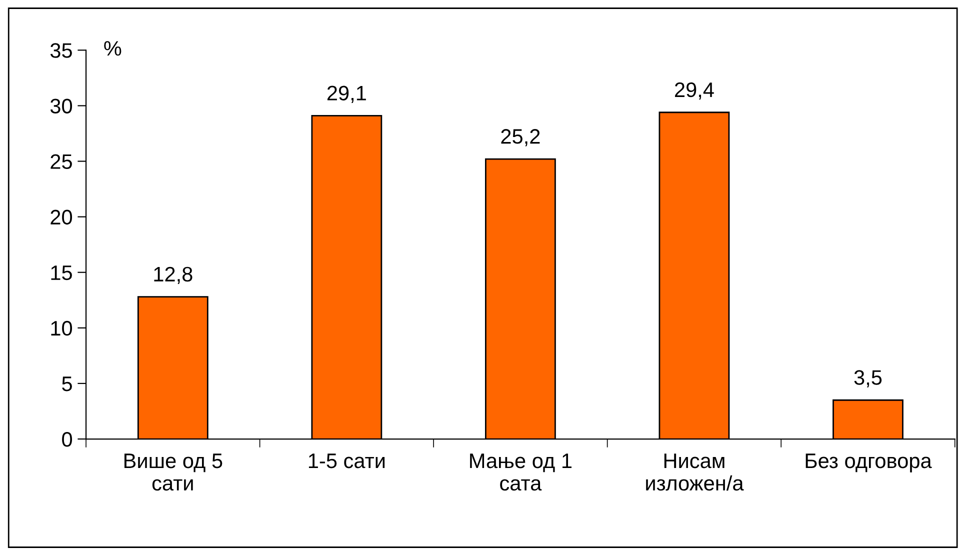  Describe the element at coordinates (520, 137) in the screenshot. I see `data-label: 25,2` at that location.